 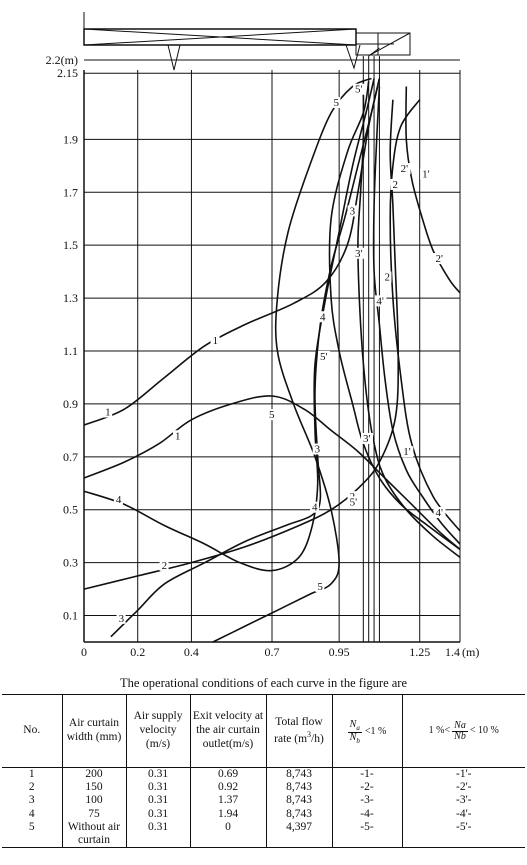 I want to click on ceiling-structure, so click(x=247, y=41).